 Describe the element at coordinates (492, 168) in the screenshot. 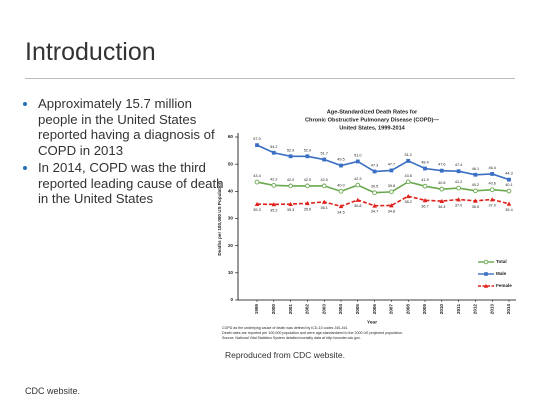

I see `data-label: 46.4` at that location.